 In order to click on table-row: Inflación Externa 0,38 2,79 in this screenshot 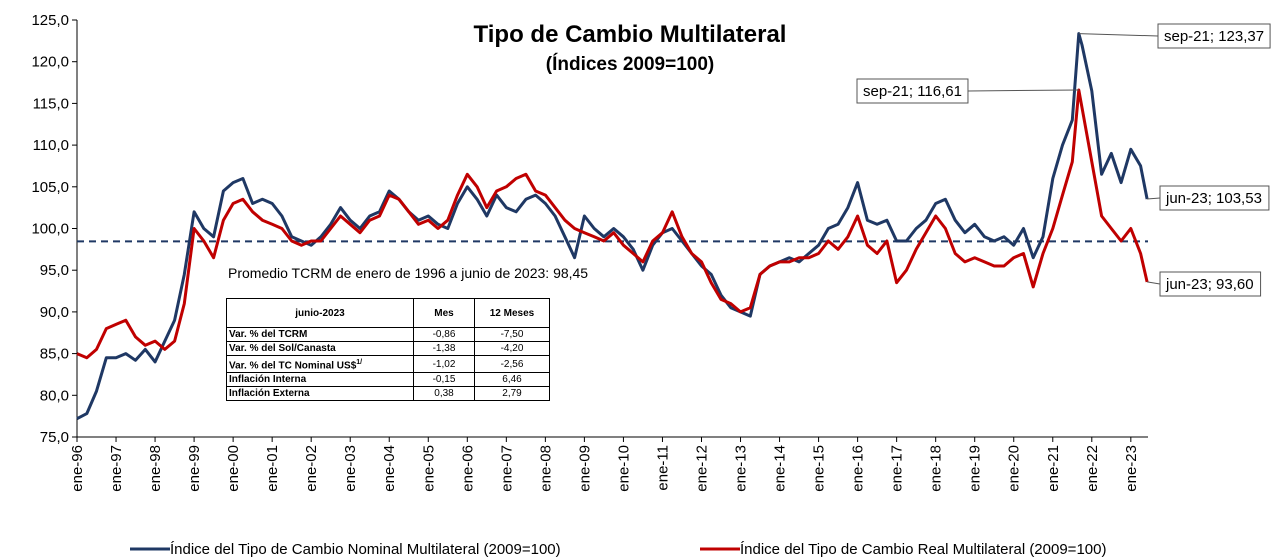, I will do `click(388, 394)`.